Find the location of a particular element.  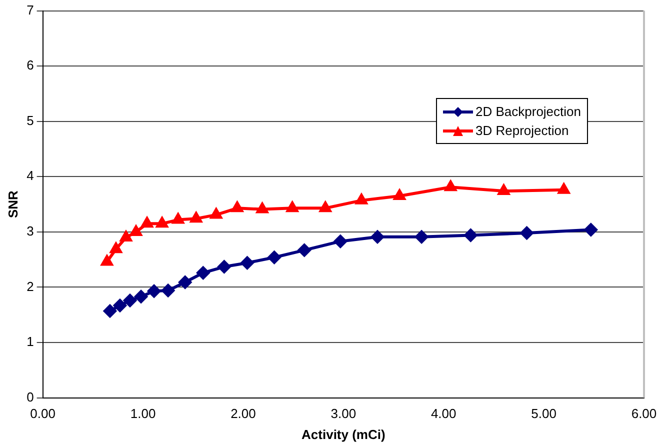

x-tick-label: 1.00 is located at coordinates (143, 414).